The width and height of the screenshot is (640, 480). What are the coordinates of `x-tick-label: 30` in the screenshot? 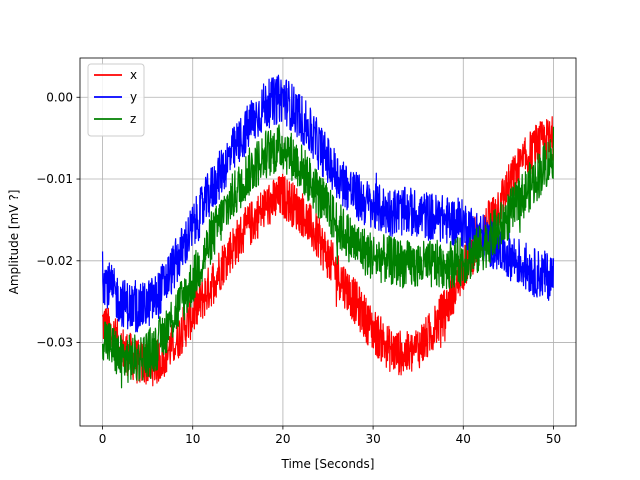 It's located at (372, 439).